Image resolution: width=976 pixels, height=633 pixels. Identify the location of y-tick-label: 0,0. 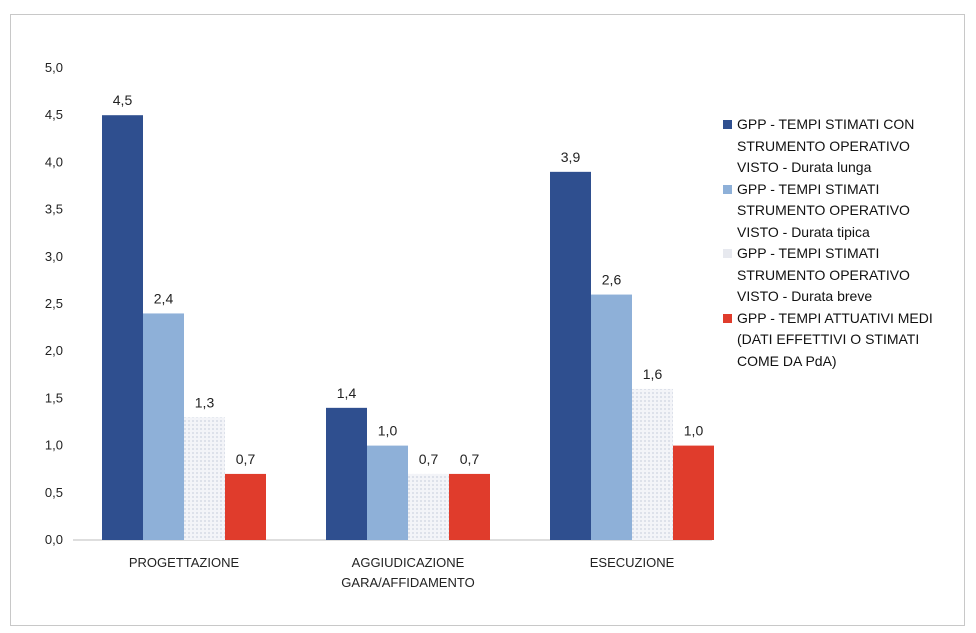
(54, 539).